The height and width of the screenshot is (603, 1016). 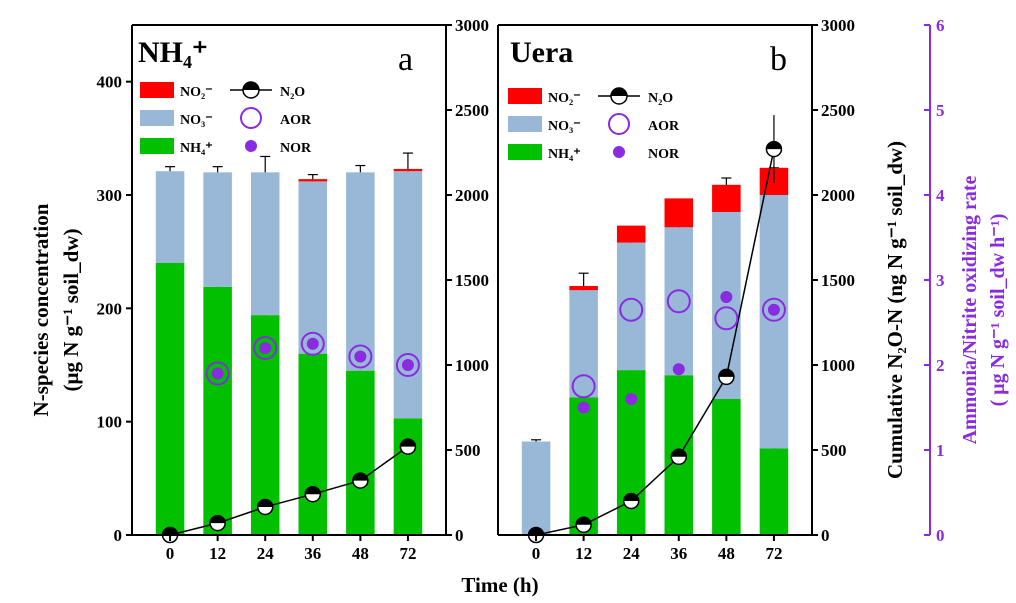 I want to click on b-mid-tick-label-3000: 3000, so click(x=838, y=25).